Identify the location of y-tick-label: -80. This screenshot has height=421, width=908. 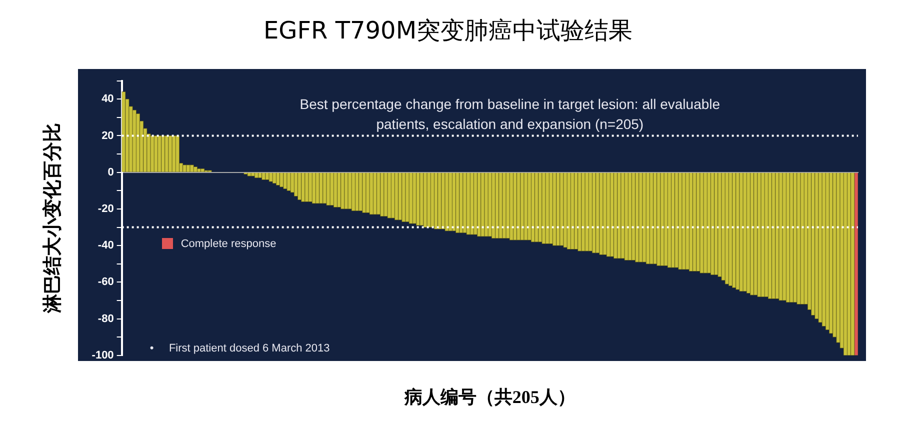
(106, 318).